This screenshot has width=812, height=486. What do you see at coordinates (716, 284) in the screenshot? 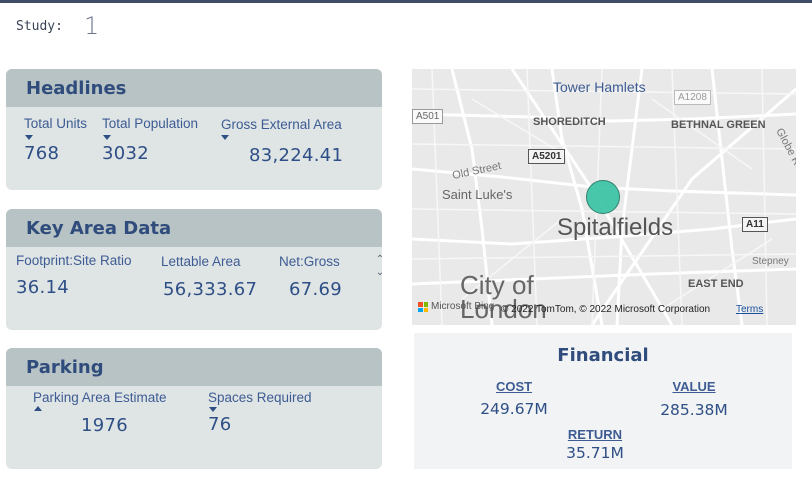
I see `place-east-end: EAST END` at bounding box center [716, 284].